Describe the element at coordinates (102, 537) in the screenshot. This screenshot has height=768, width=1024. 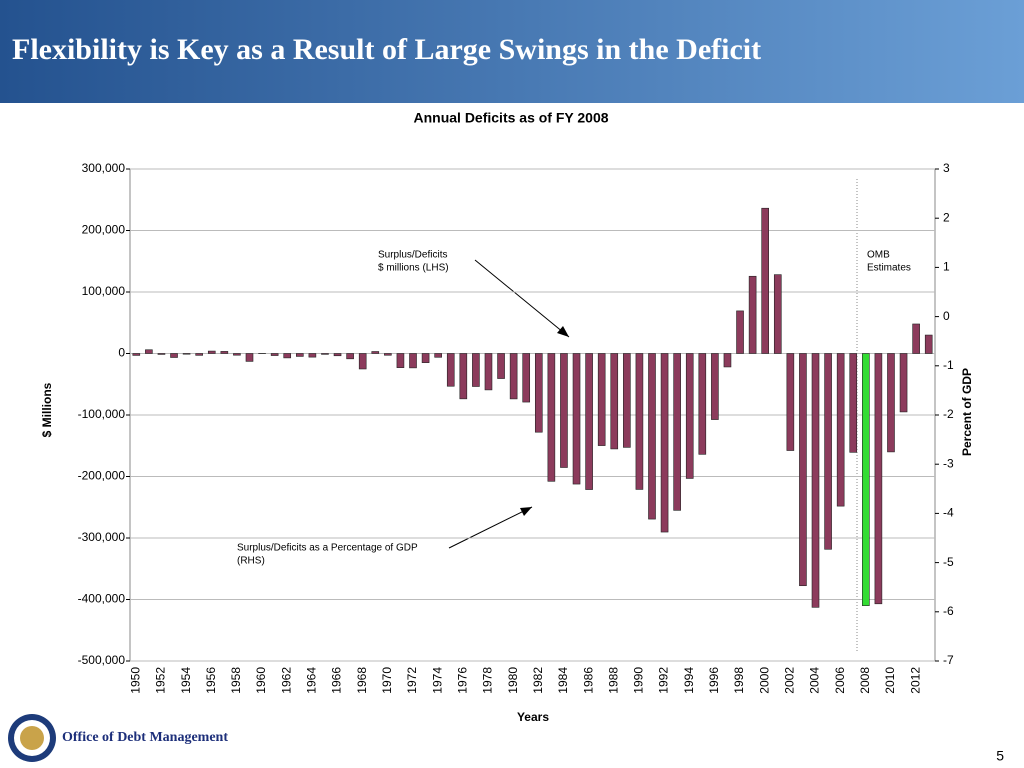
I see `y-tick-label: -300,000` at that location.